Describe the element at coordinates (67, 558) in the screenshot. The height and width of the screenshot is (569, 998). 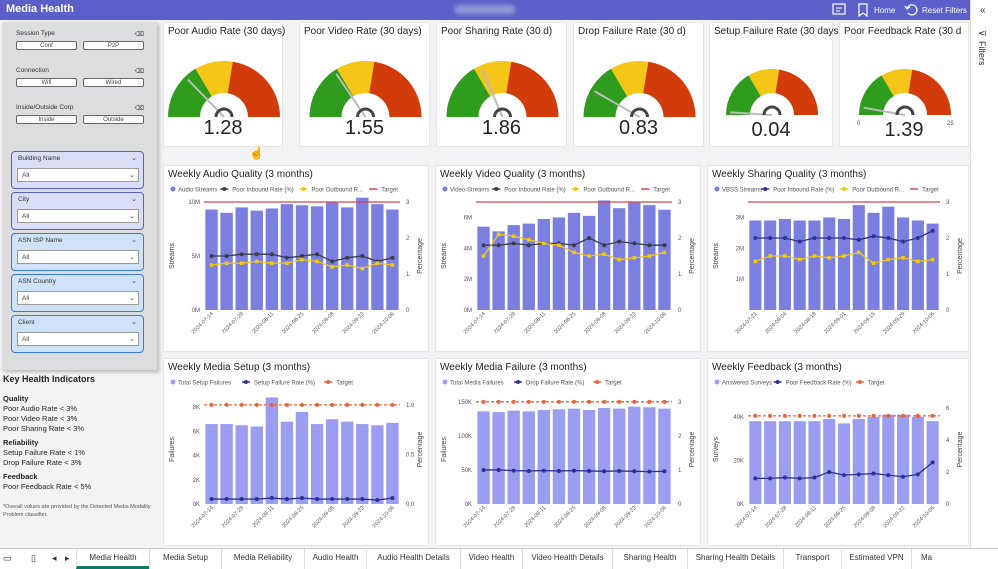
I see `next-page-icon: ▸` at that location.